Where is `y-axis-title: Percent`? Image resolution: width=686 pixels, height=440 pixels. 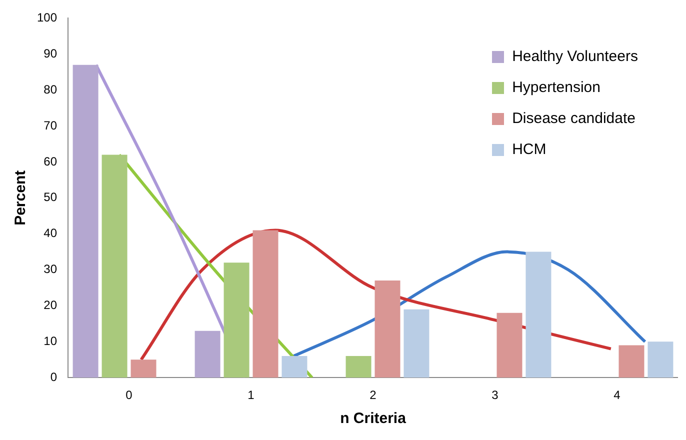 y-axis-title: Percent is located at coordinates (21, 198).